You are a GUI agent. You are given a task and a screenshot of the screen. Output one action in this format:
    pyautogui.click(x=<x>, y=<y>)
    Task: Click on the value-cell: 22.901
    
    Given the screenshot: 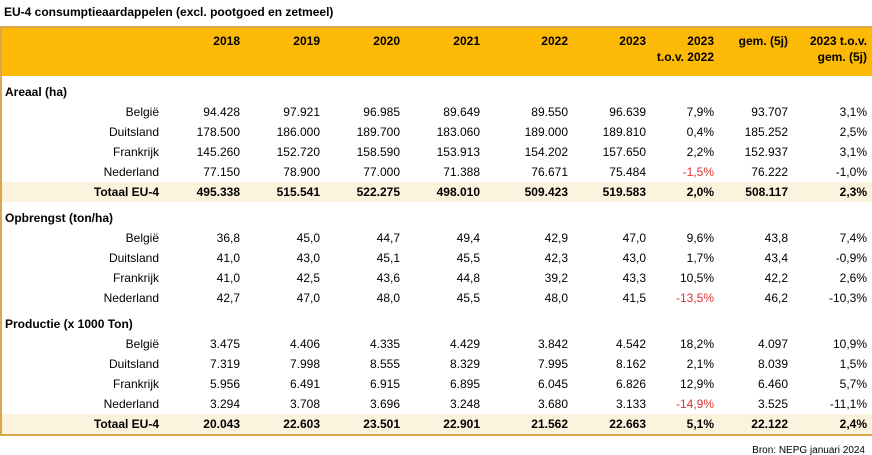 What is the action you would take?
    pyautogui.click(x=445, y=424)
    